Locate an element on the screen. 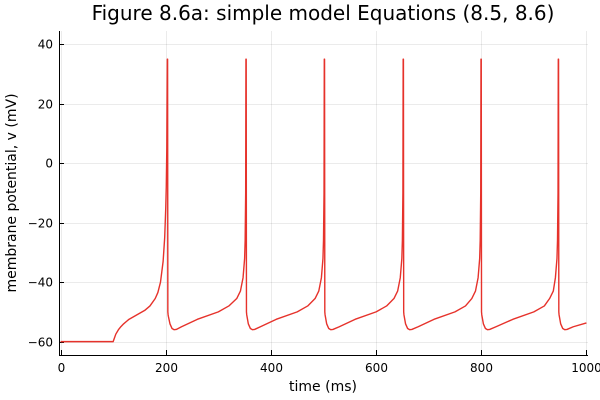 This screenshot has height=400, width=600. y-tick-label: −60 is located at coordinates (40, 343).